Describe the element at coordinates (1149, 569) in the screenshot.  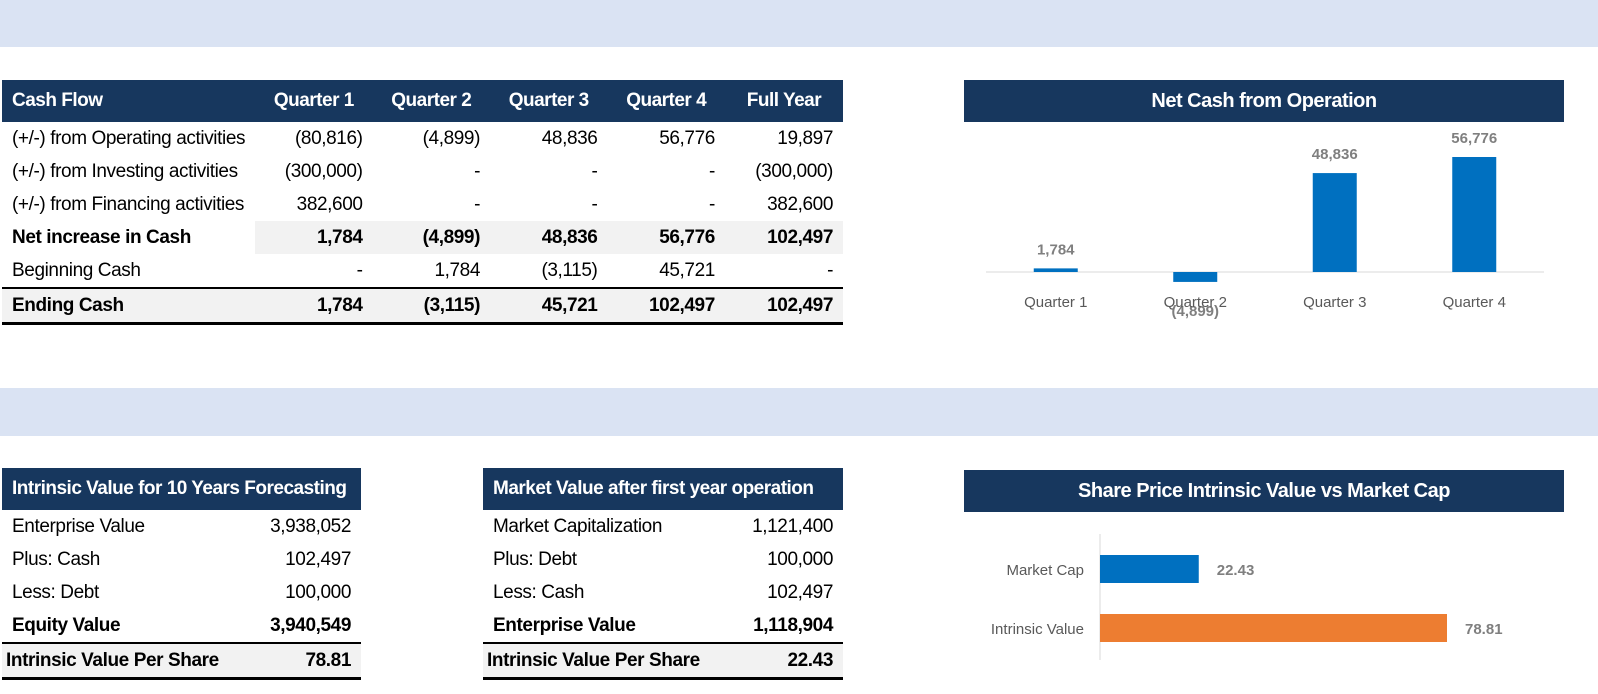
I see `bar-market-cap` at that location.